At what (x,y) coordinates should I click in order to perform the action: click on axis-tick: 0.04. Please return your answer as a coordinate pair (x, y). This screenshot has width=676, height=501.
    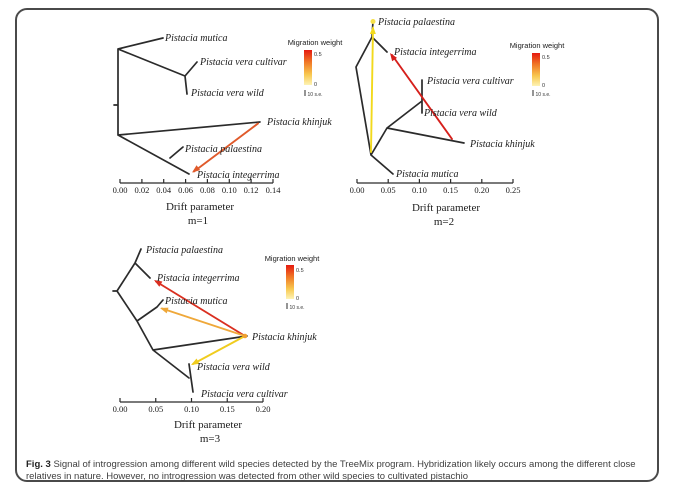
    Looking at the image, I should click on (164, 190).